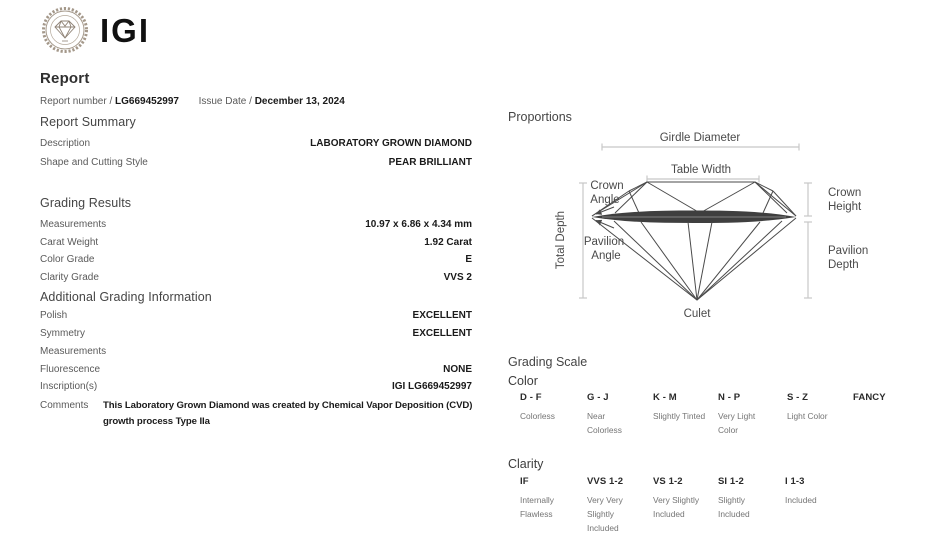 Image resolution: width=940 pixels, height=536 pixels. I want to click on clarity-scale-item: I 1-3 Included, so click(817, 492).